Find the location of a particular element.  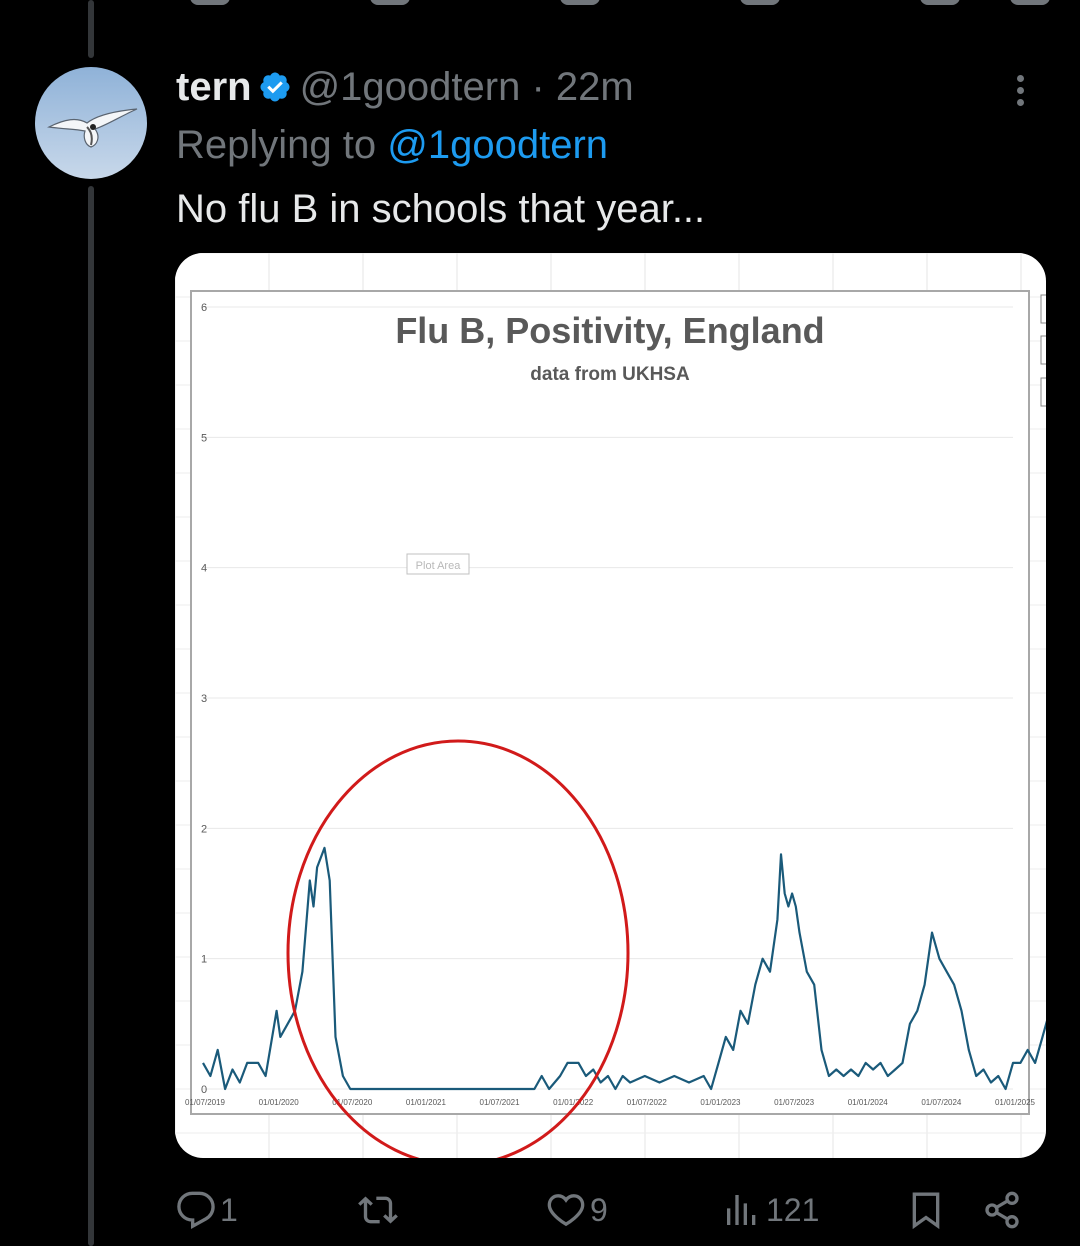

chart-title: Flu B, Positivity, England is located at coordinates (609, 330).